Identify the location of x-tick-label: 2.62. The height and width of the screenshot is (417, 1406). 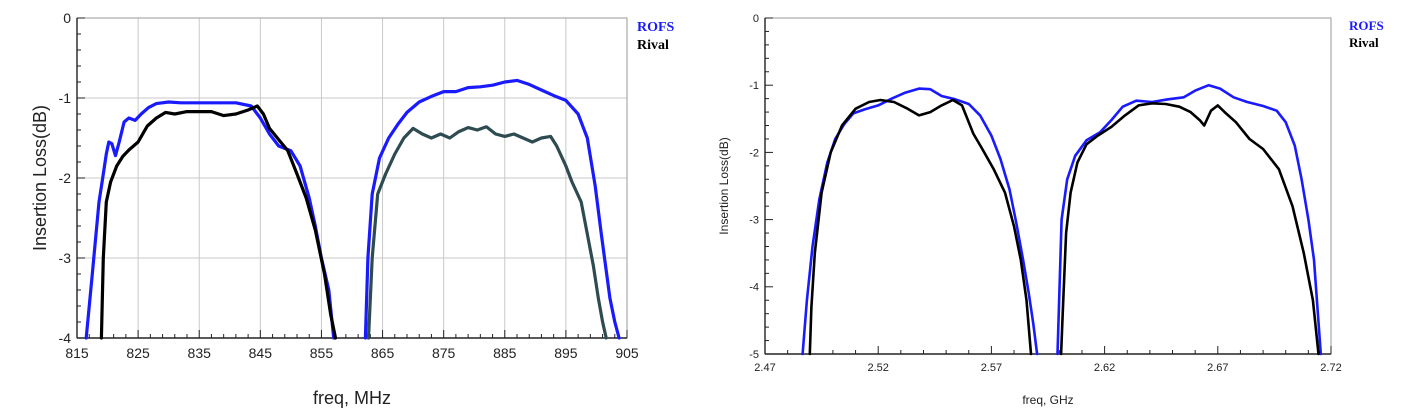
(1104, 368).